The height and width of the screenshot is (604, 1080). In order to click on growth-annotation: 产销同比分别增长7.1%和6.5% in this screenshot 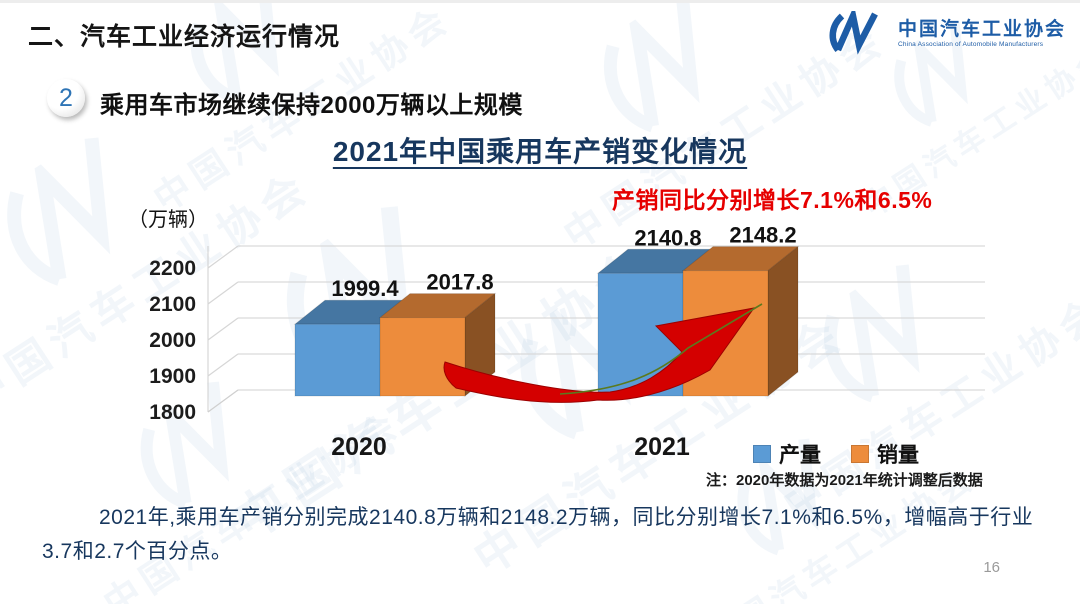, I will do `click(772, 200)`.